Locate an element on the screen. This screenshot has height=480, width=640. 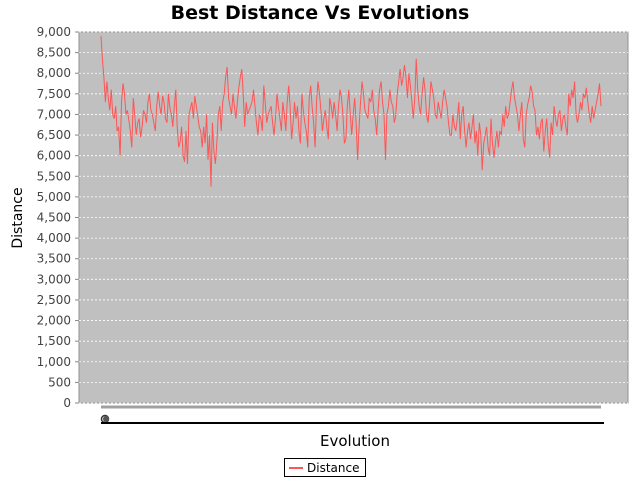
y-tick-label: 5,500 is located at coordinates (54, 176).